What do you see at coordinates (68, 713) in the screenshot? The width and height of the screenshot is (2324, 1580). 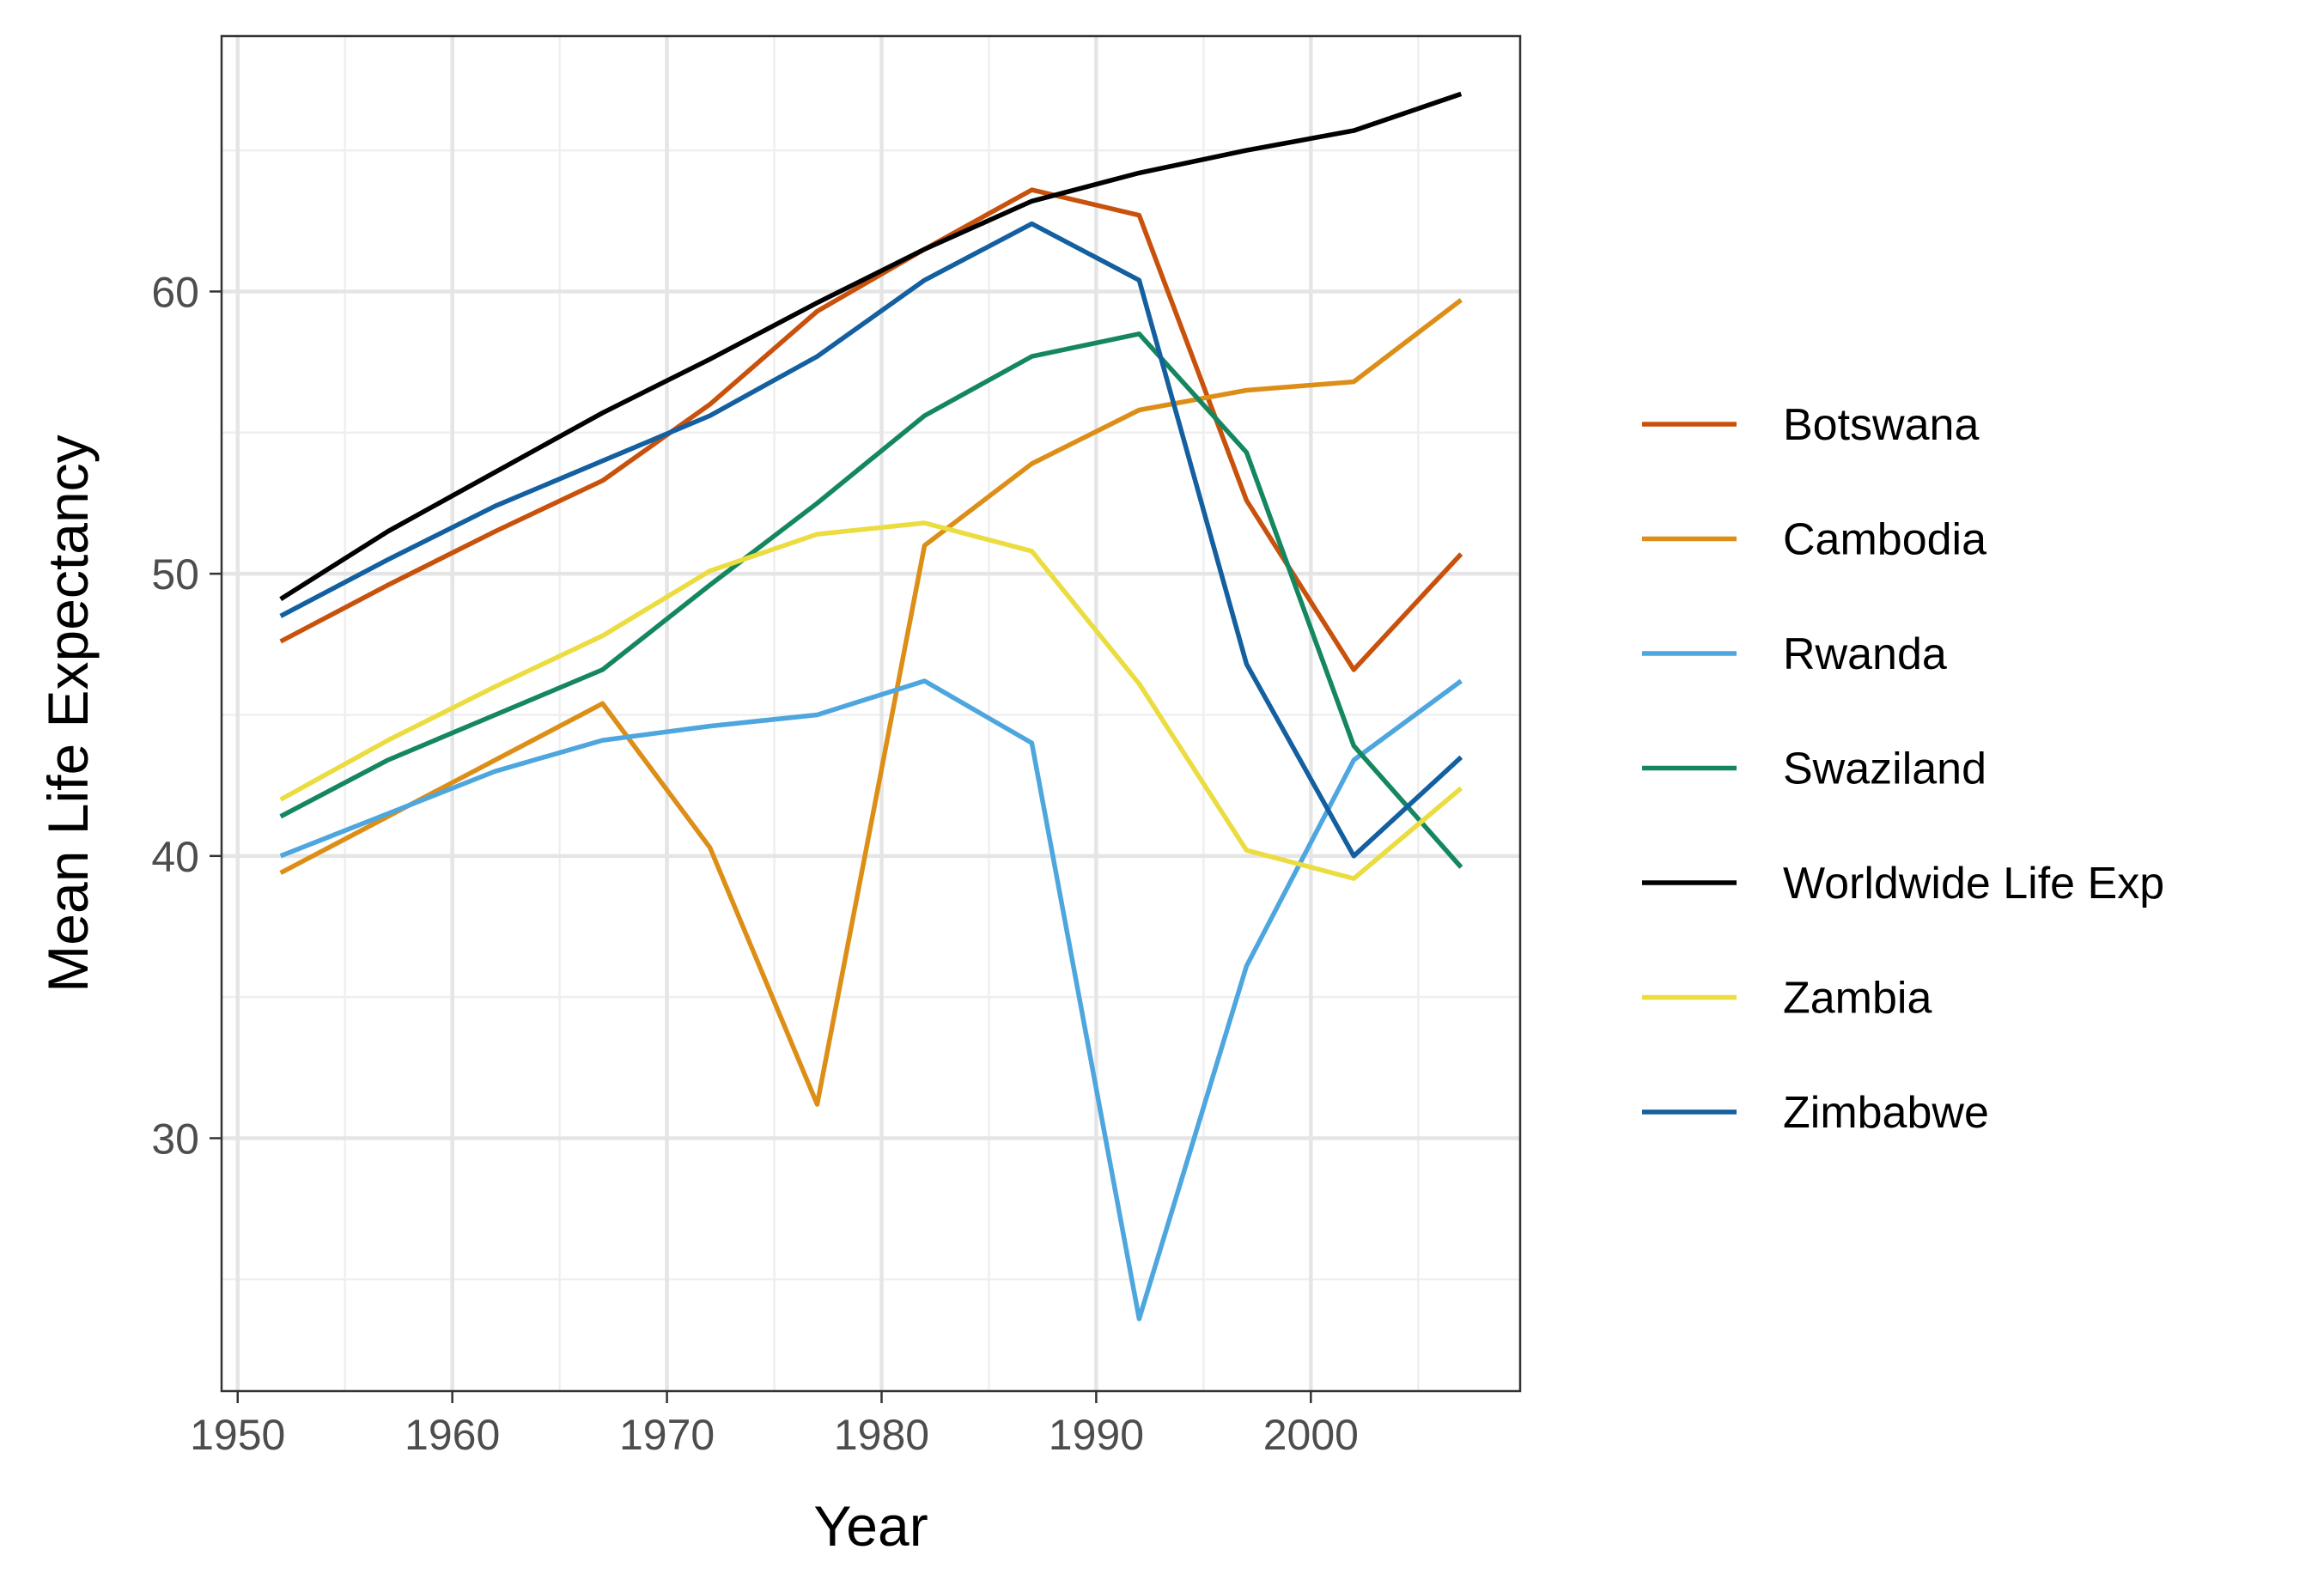 I see `y-axis-title: Mean Life Expectancy` at bounding box center [68, 713].